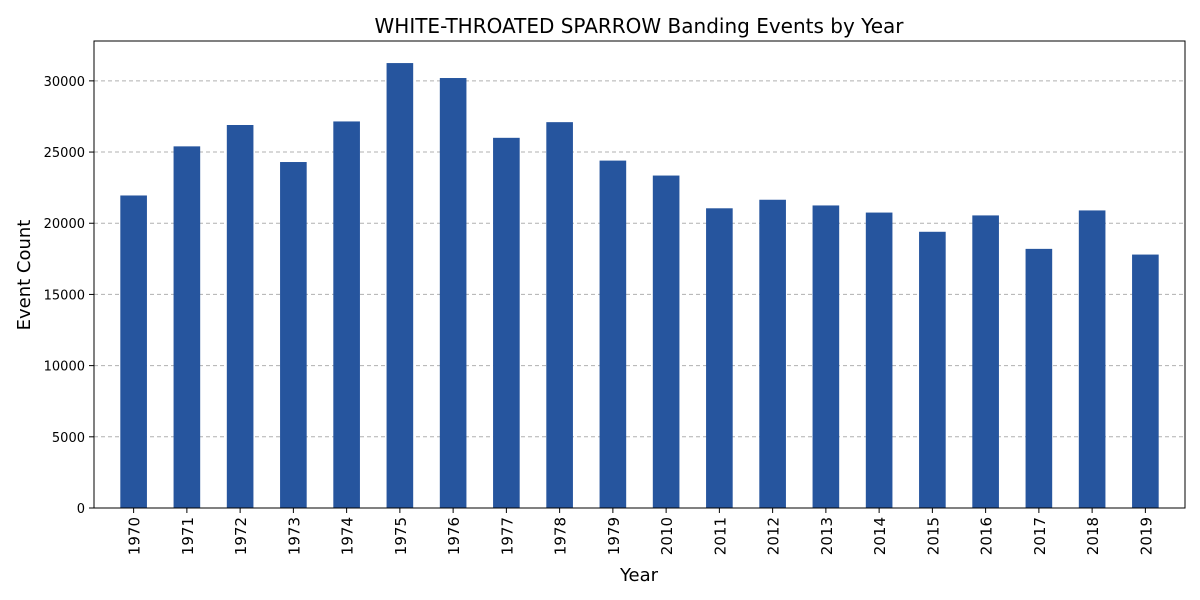 This screenshot has height=600, width=1200. Describe the element at coordinates (133, 352) in the screenshot. I see `bar-1970` at that location.